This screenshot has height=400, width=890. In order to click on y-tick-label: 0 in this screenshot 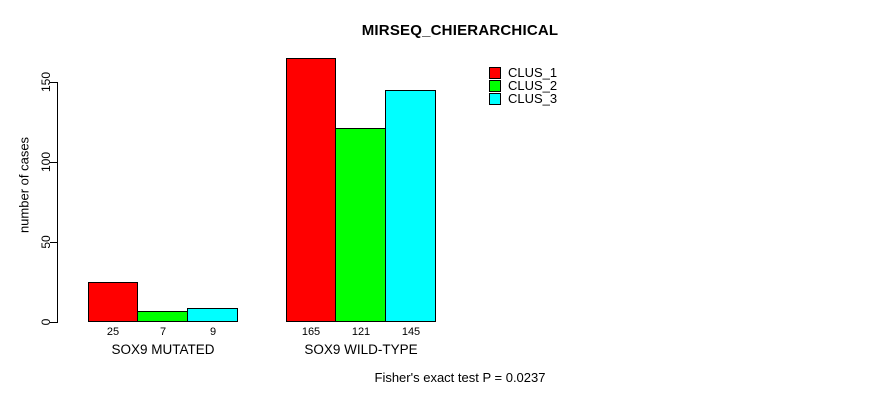, I will do `click(46, 322)`.